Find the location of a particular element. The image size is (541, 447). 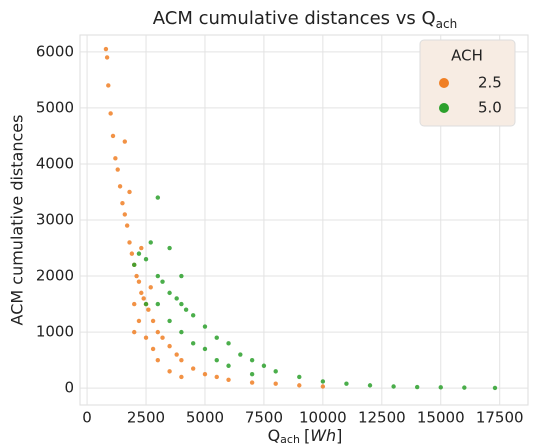

x-tick-label: 12500 is located at coordinates (382, 418).